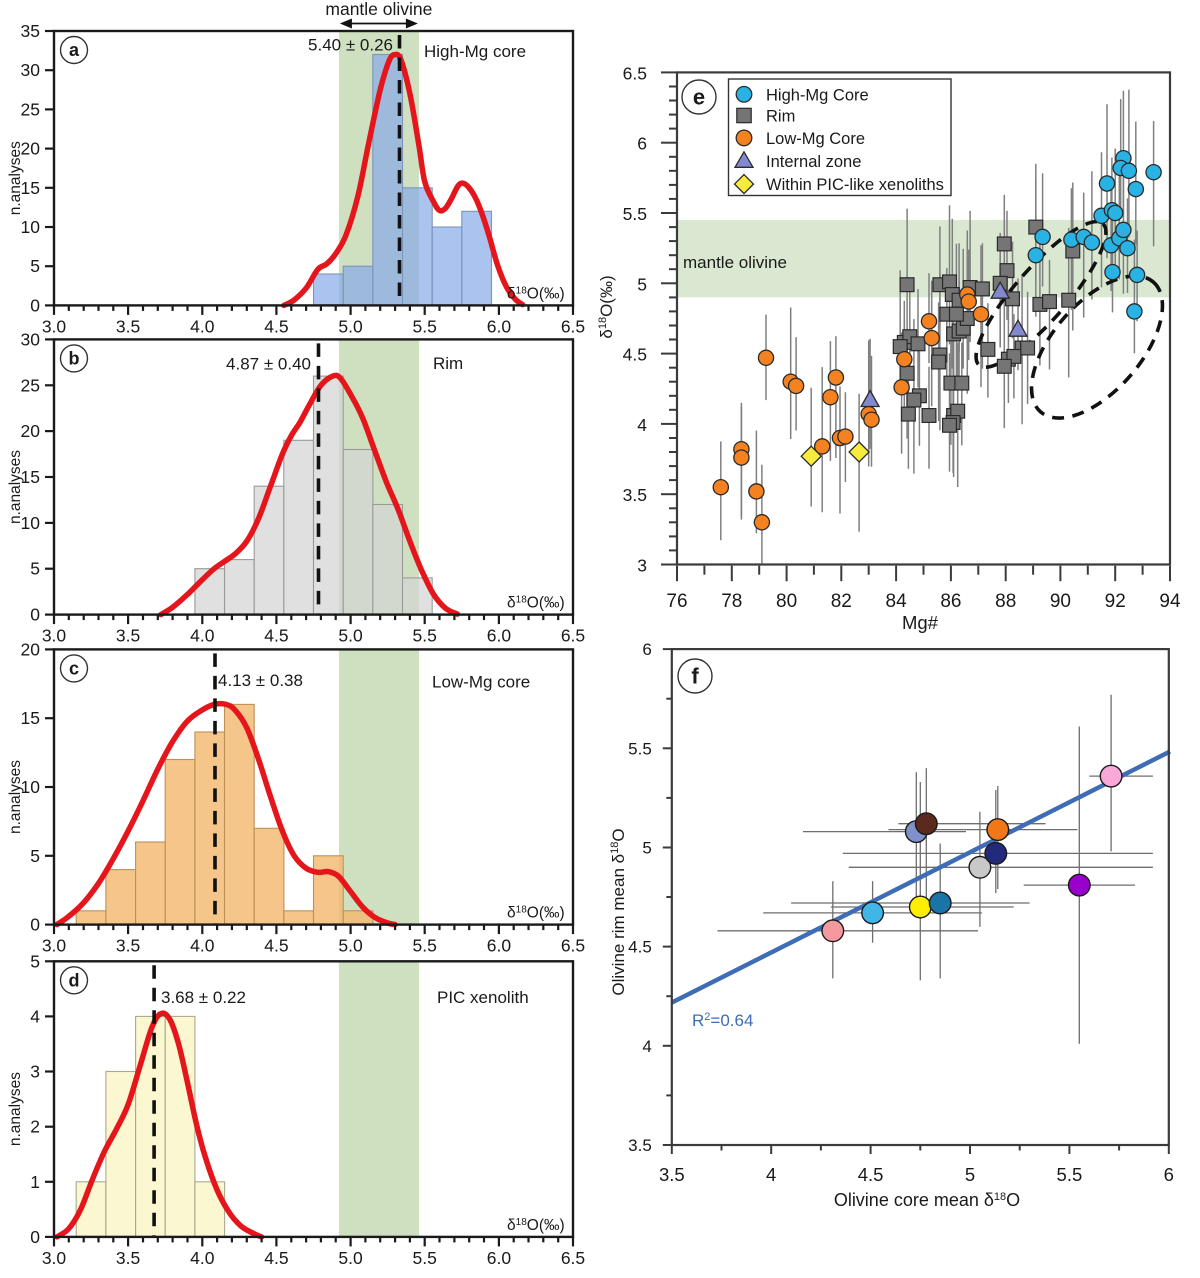 This screenshot has width=1200, height=1278. Describe the element at coordinates (722, 1020) in the screenshot. I see `svg-text: R2=0.64` at that location.